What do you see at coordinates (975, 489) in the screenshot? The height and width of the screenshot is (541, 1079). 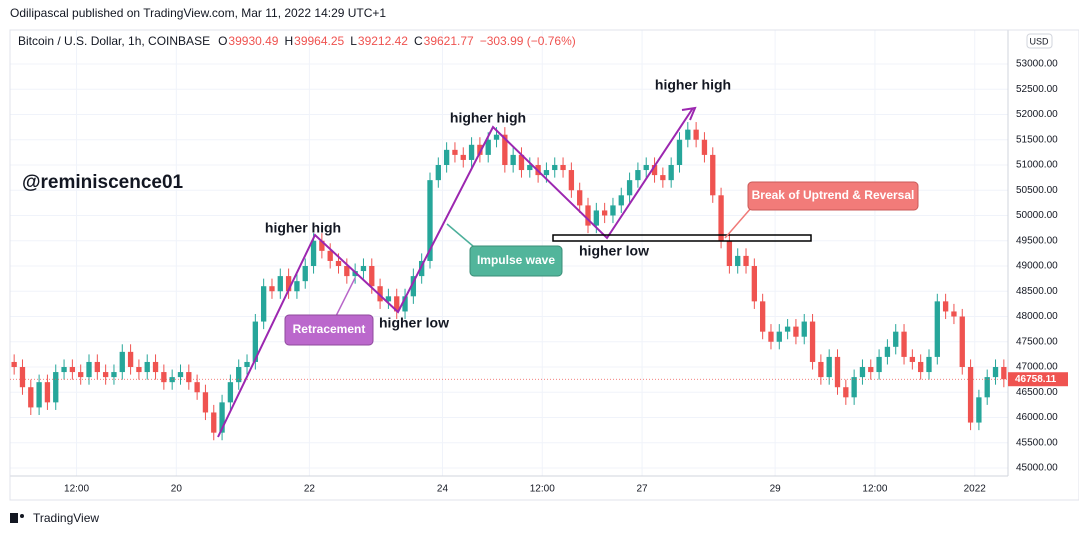 I see `x-tick-label: 2022` at bounding box center [975, 489].